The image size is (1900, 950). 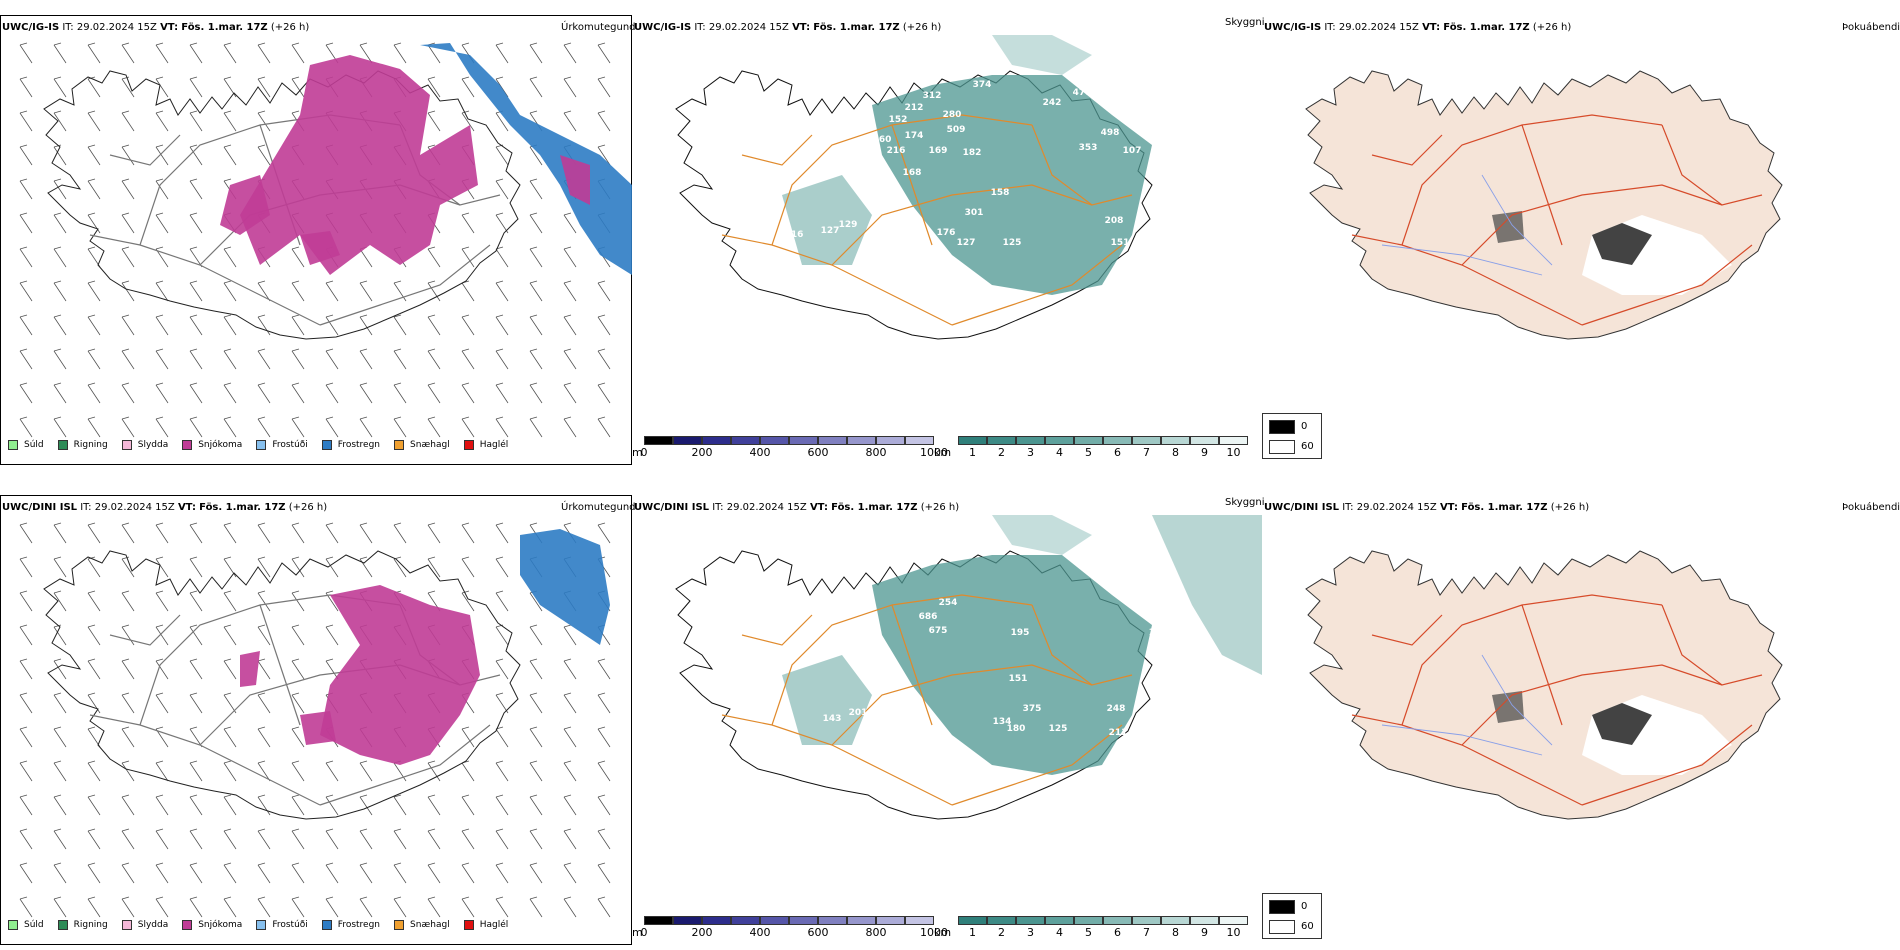 I want to click on freezing-rain-area, so click(x=565, y=587).